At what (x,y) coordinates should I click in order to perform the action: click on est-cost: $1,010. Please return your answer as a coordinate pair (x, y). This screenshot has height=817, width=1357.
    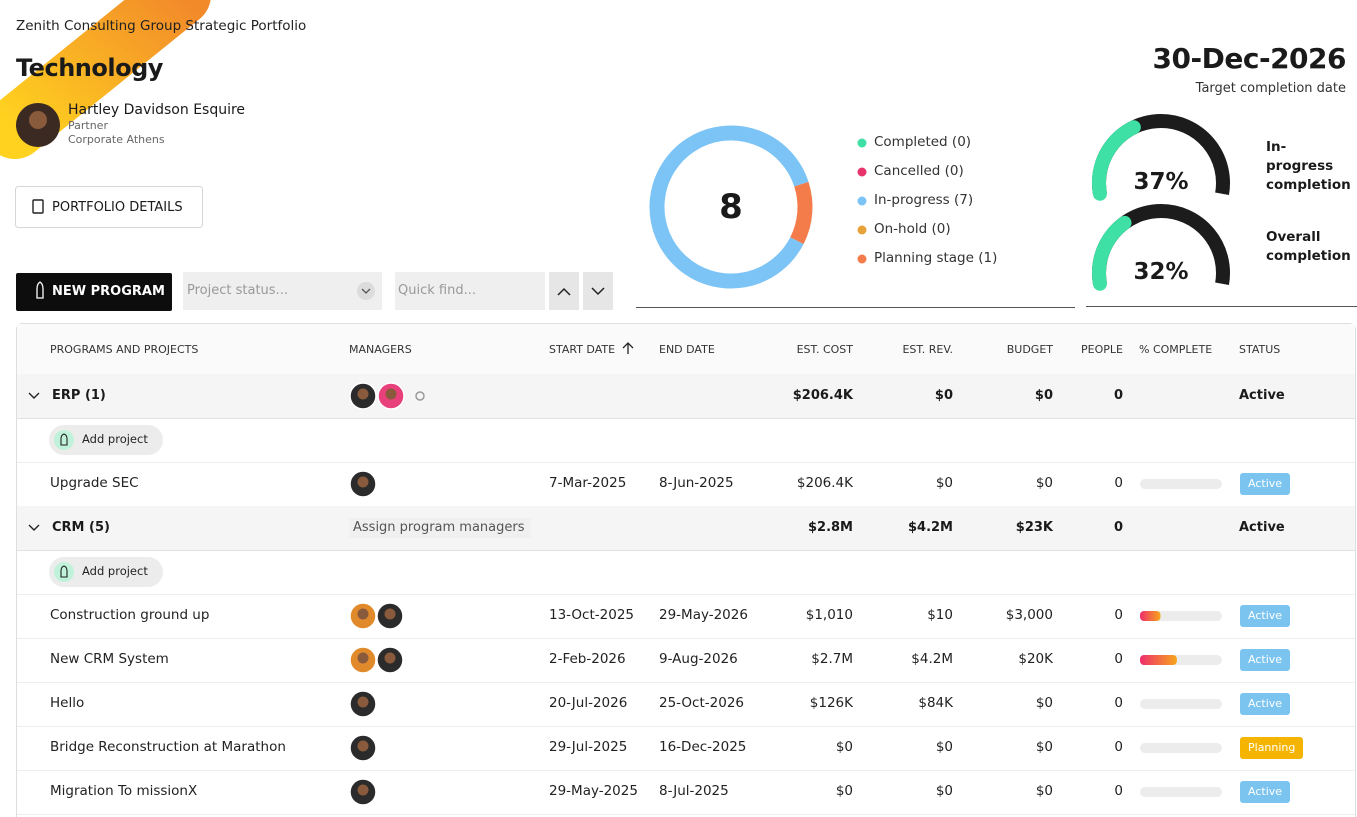
    Looking at the image, I should click on (829, 615).